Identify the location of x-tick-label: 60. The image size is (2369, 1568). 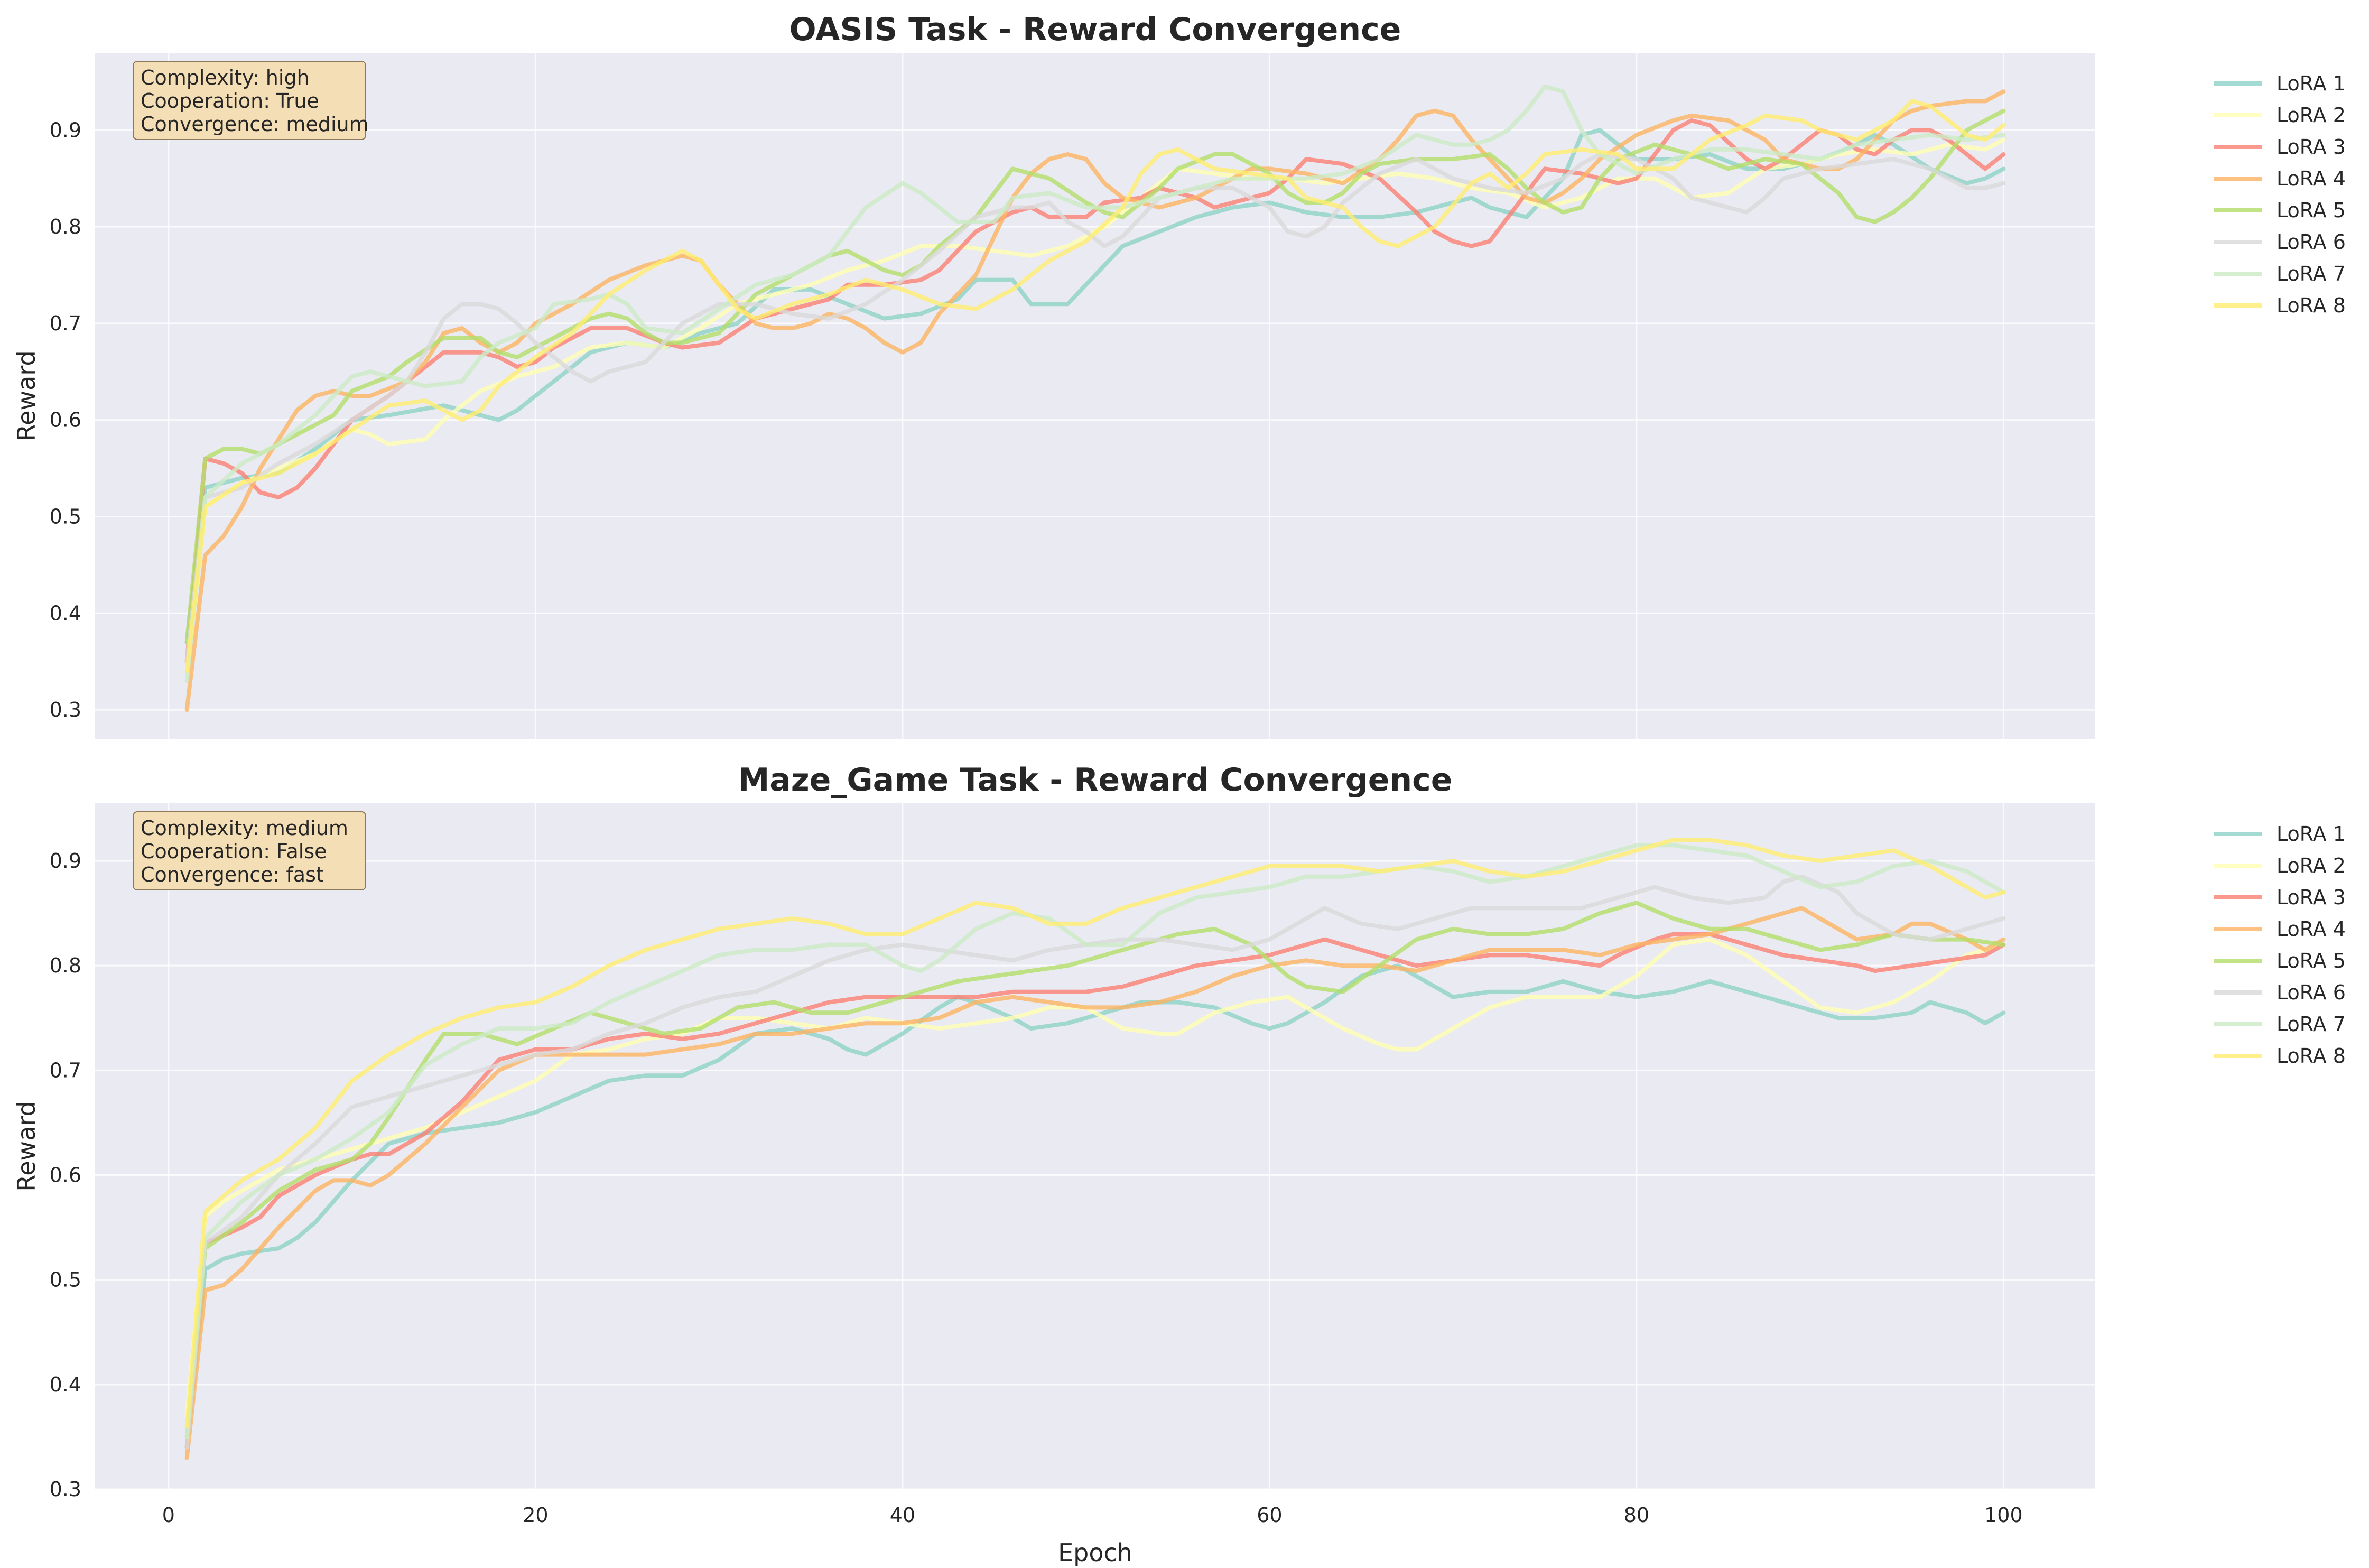
(1269, 1516).